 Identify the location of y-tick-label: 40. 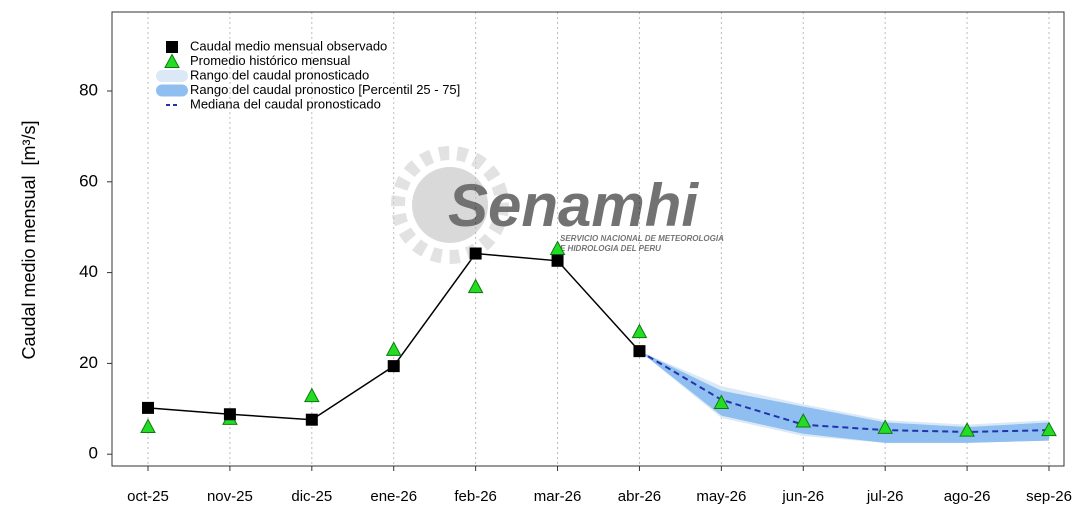
(88, 271).